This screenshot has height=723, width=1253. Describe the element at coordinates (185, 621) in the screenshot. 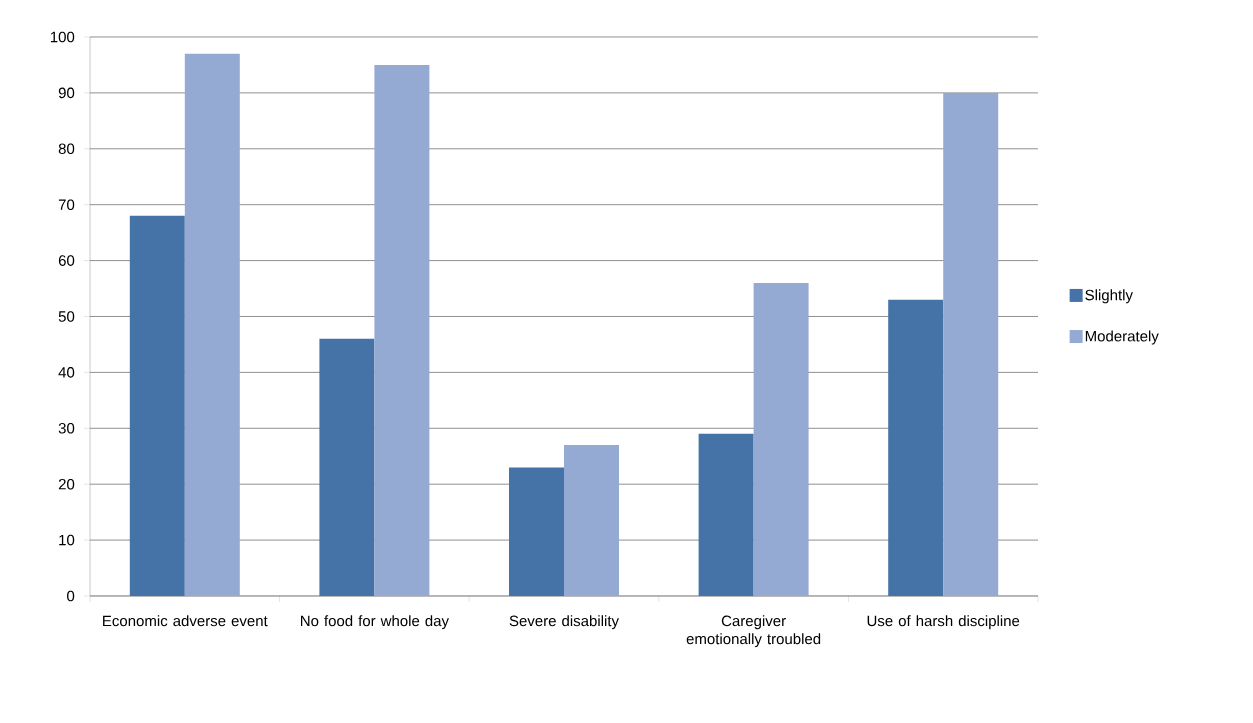

I see `x-tick-label: Economic adverse event` at that location.